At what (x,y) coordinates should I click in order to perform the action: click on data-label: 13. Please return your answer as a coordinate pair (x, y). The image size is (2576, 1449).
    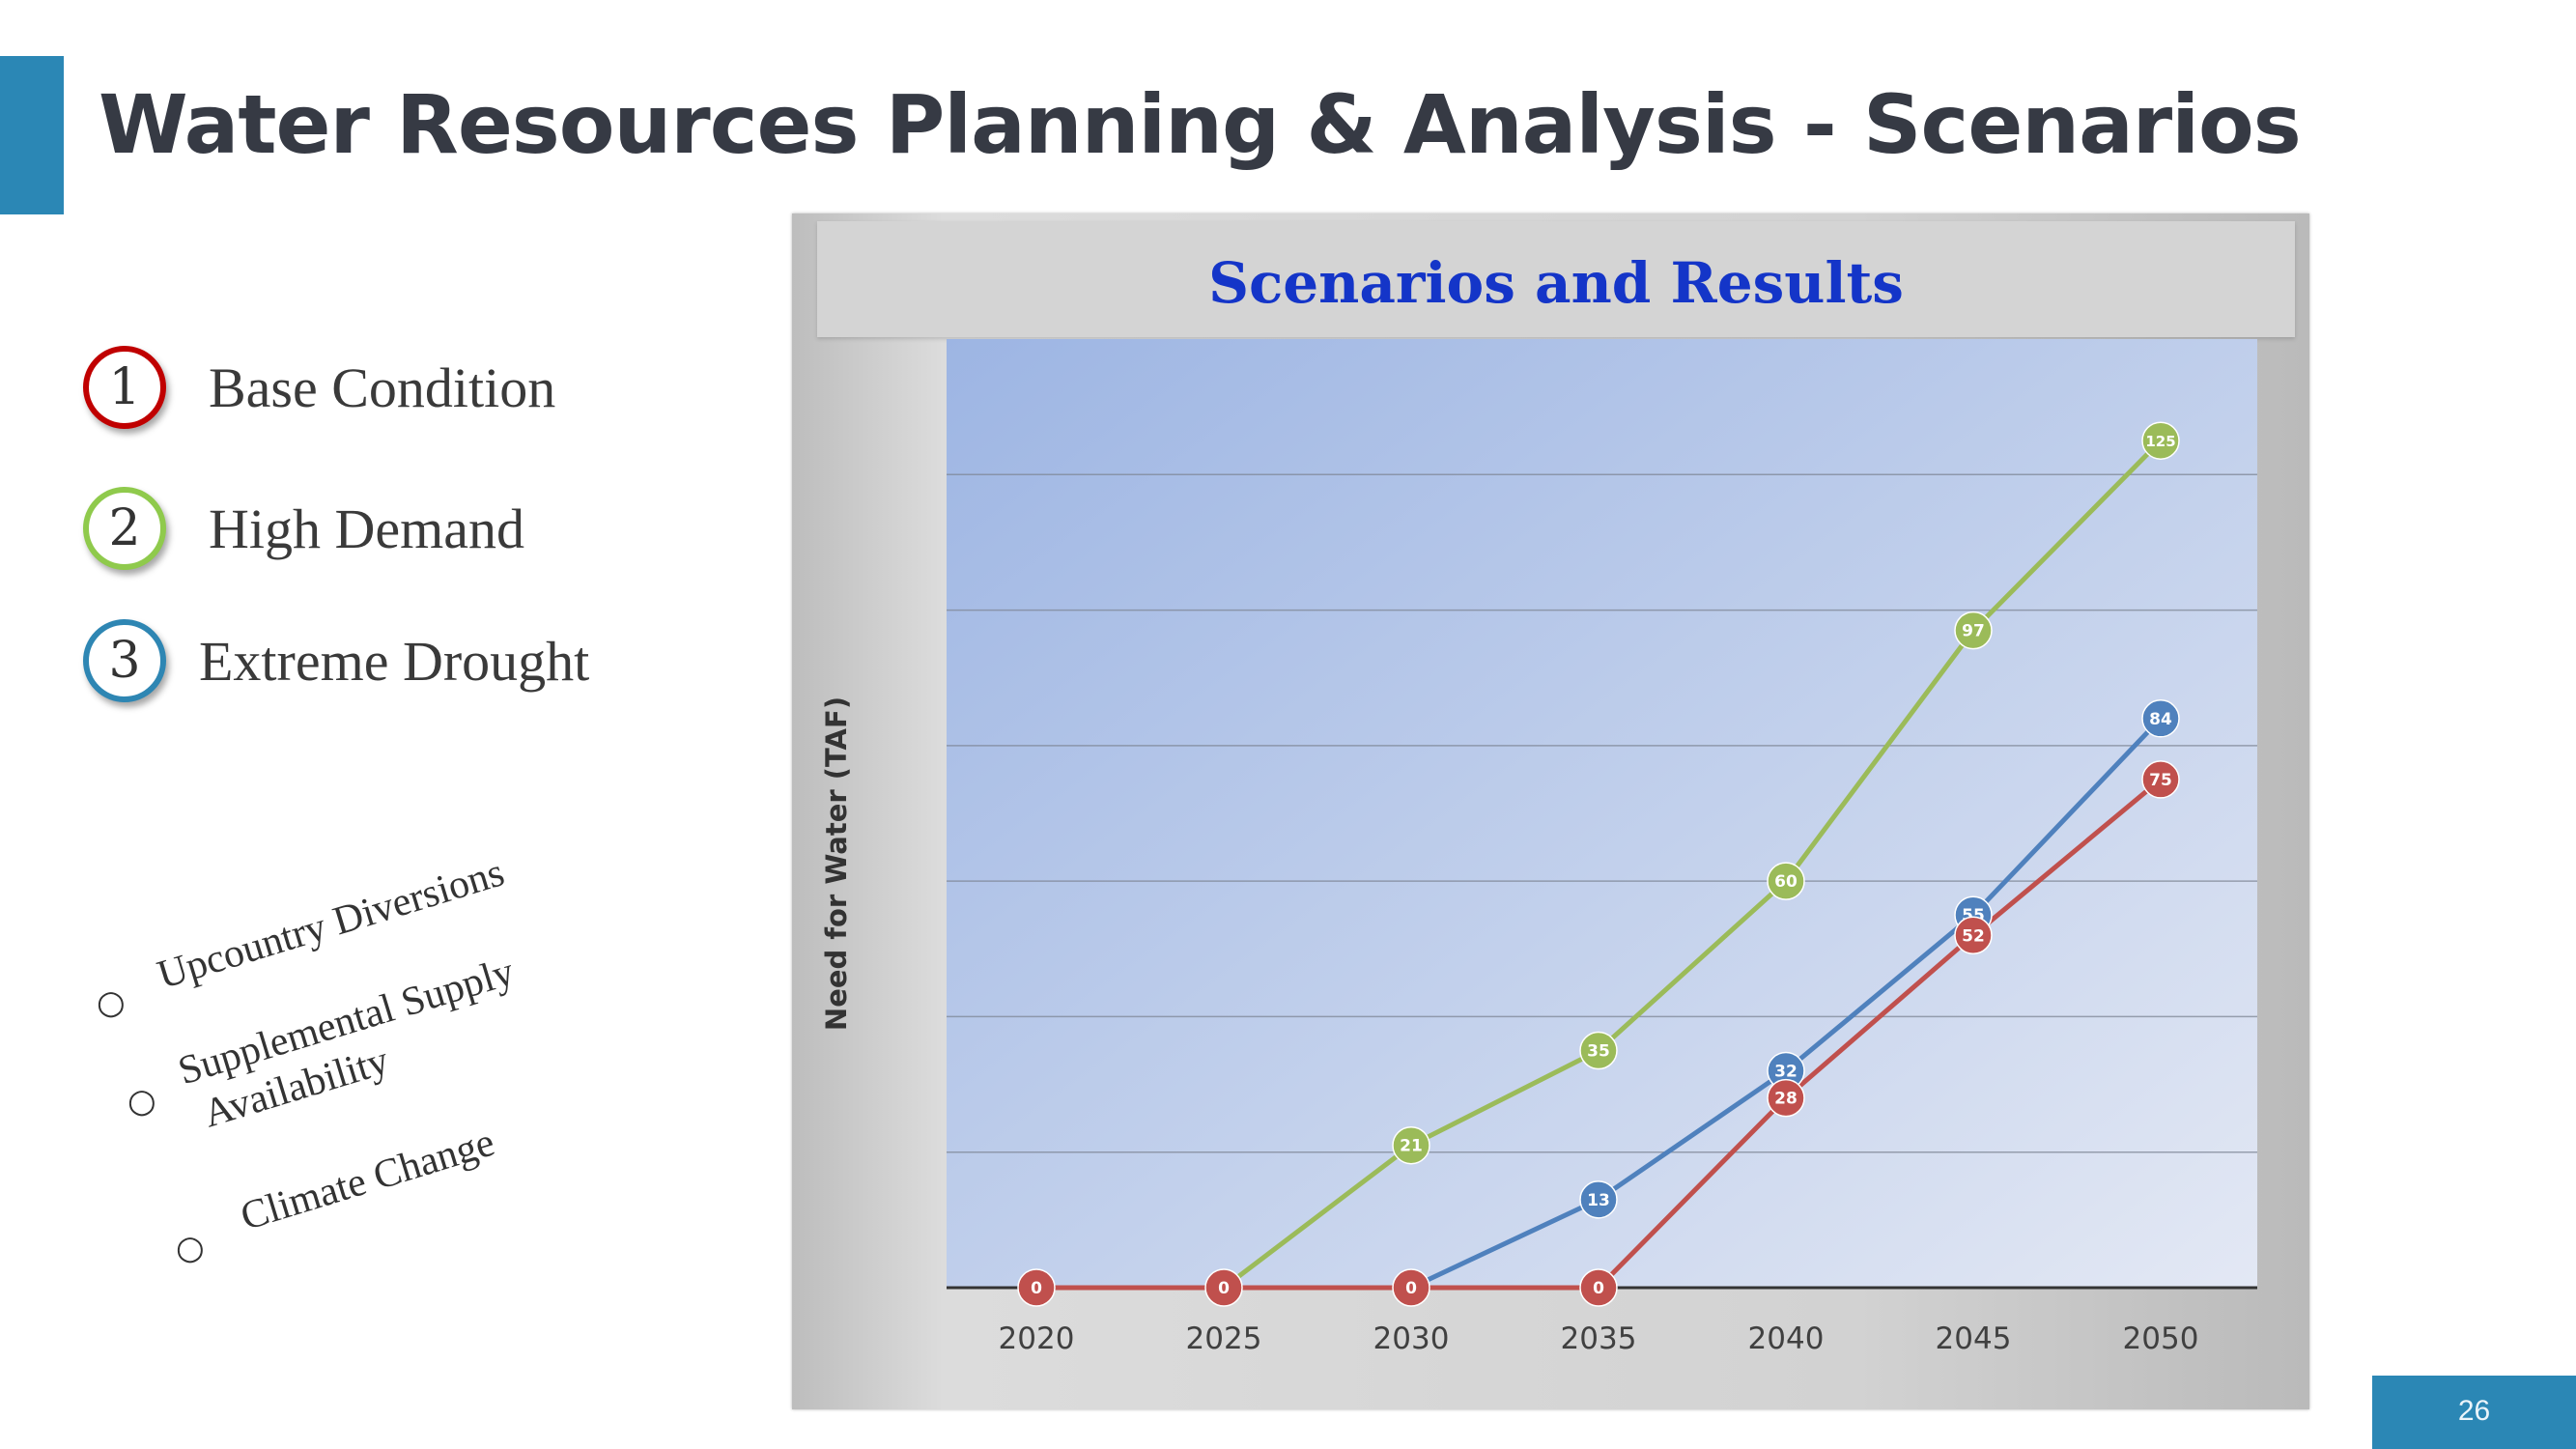
    Looking at the image, I should click on (1598, 1200).